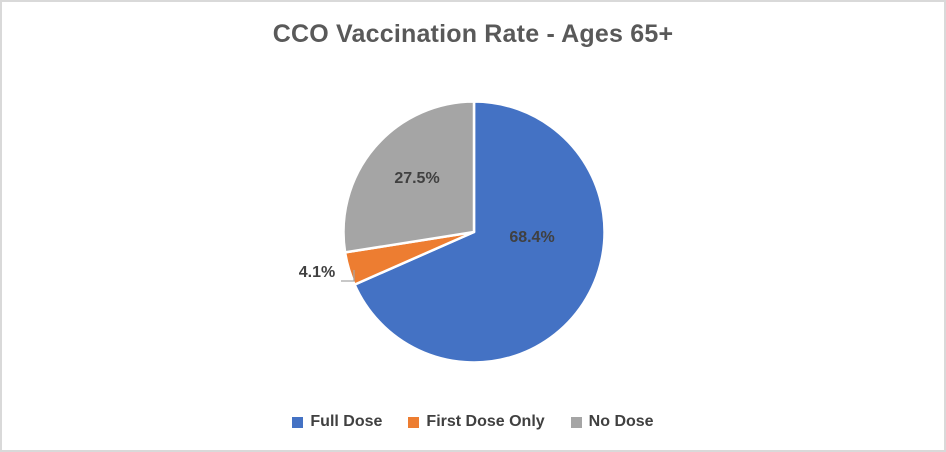  I want to click on legend-item-full-dose: Full Dose, so click(337, 422).